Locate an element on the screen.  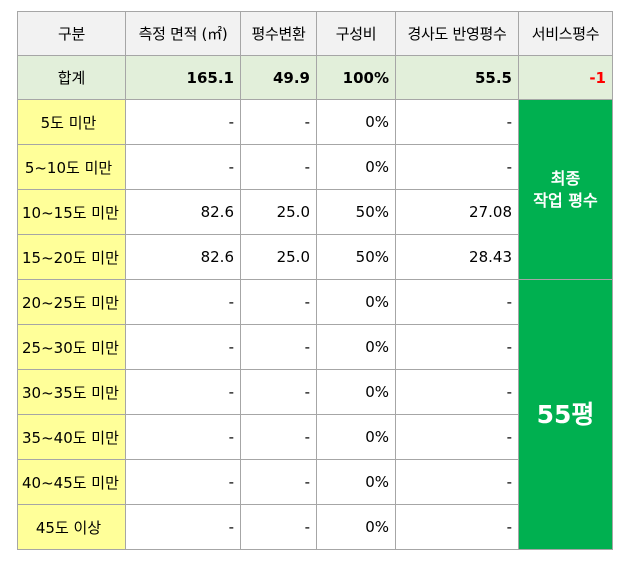
header-row: 구분 측정 면적 (㎡) 평수변환 구성비 경사도 반영평수 서비스평수 is located at coordinates (315, 33).